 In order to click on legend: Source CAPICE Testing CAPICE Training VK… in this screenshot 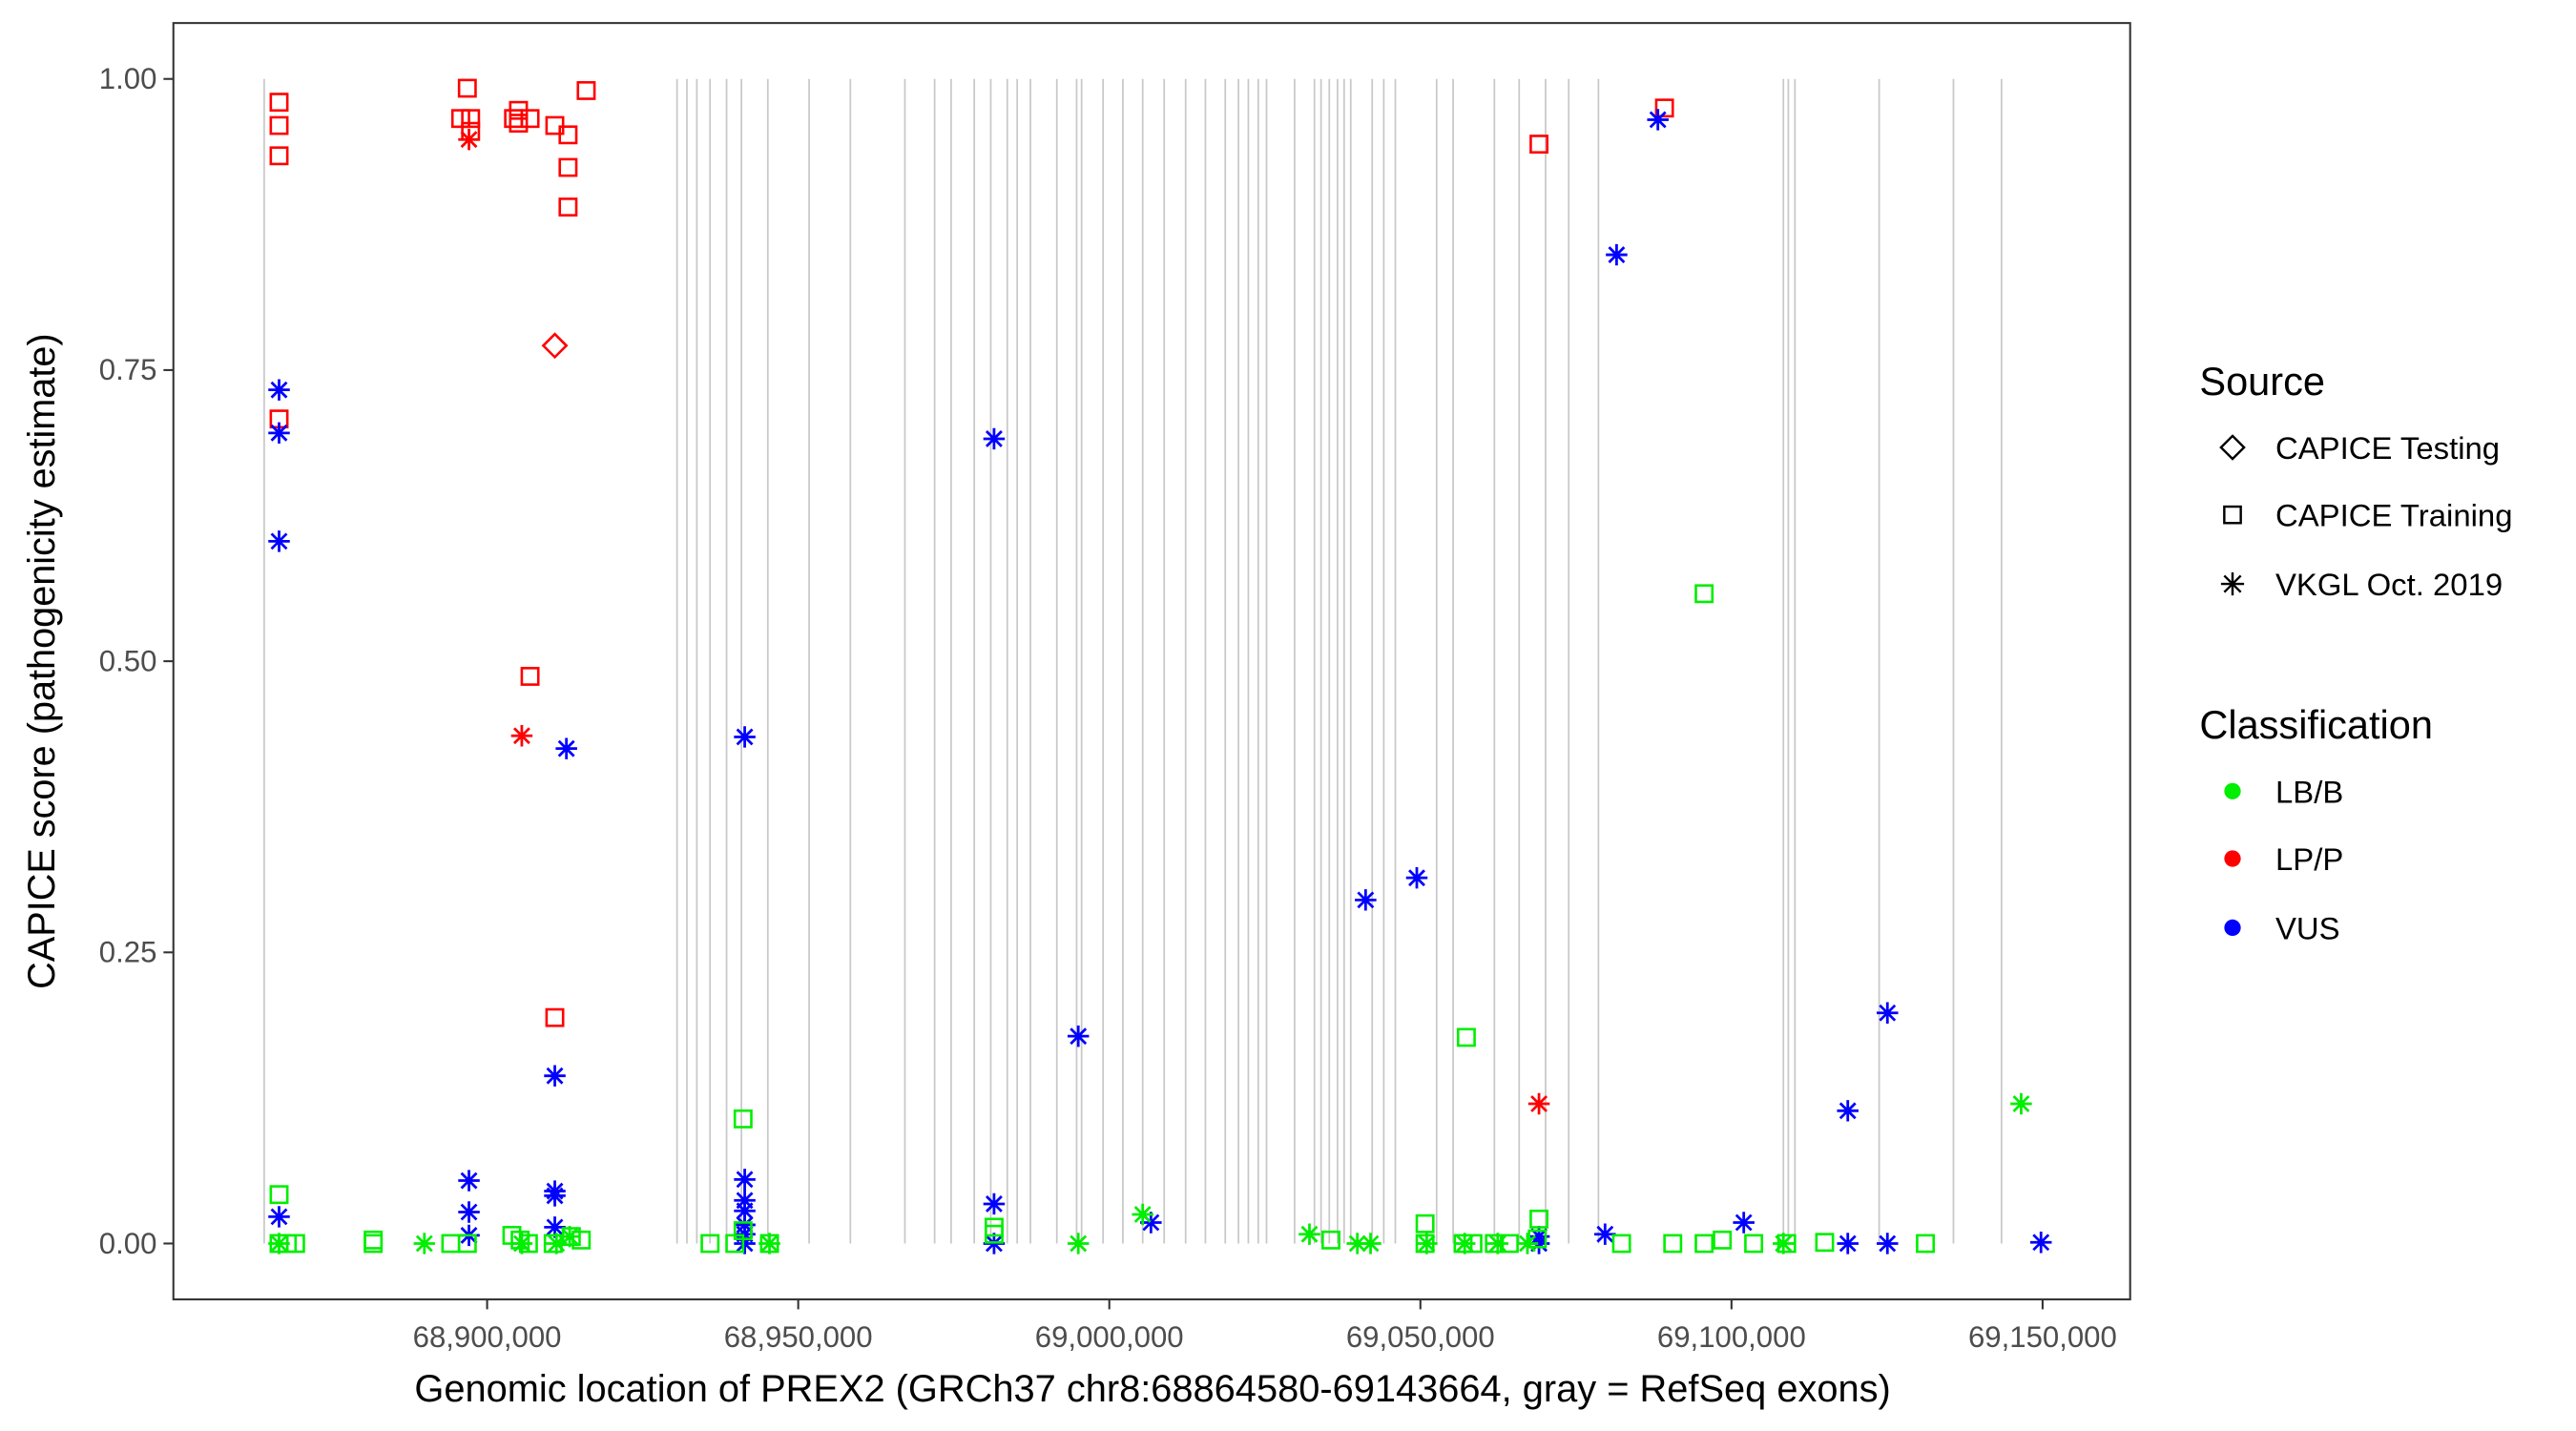, I will do `click(2355, 652)`.